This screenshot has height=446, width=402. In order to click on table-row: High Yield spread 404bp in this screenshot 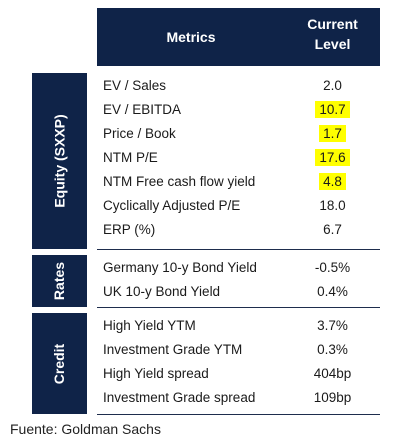, I will do `click(238, 375)`.